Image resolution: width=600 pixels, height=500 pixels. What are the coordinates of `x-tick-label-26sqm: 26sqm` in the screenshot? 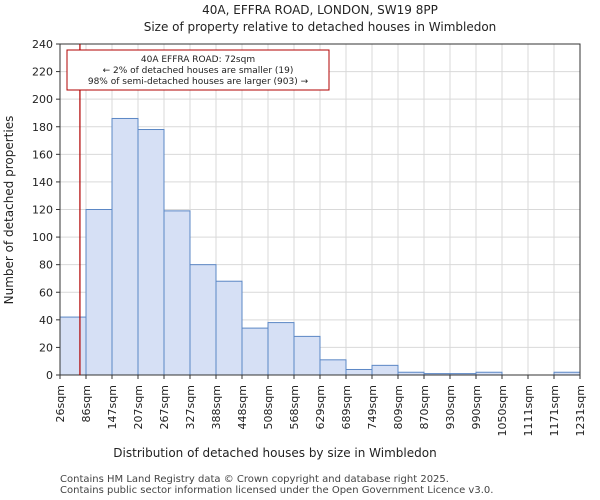 It's located at (60, 403).